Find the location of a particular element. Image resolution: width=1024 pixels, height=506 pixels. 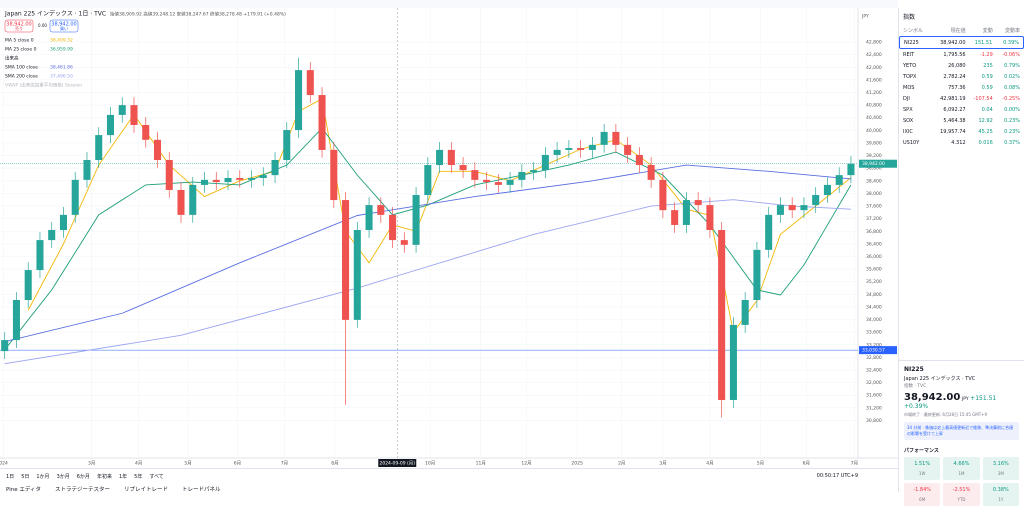

range-button: 3か月 is located at coordinates (63, 477).